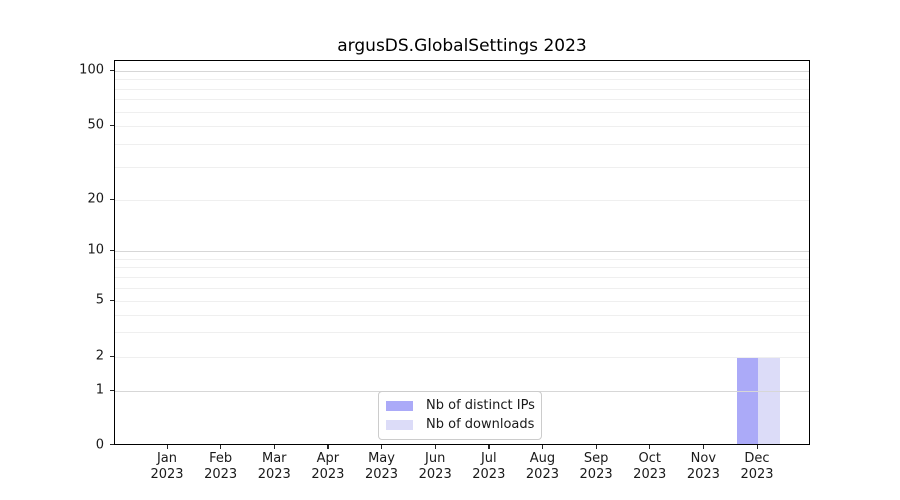 The width and height of the screenshot is (900, 500). What do you see at coordinates (221, 466) in the screenshot?
I see `x-tick-label-feb-2023: Feb 2023` at bounding box center [221, 466].